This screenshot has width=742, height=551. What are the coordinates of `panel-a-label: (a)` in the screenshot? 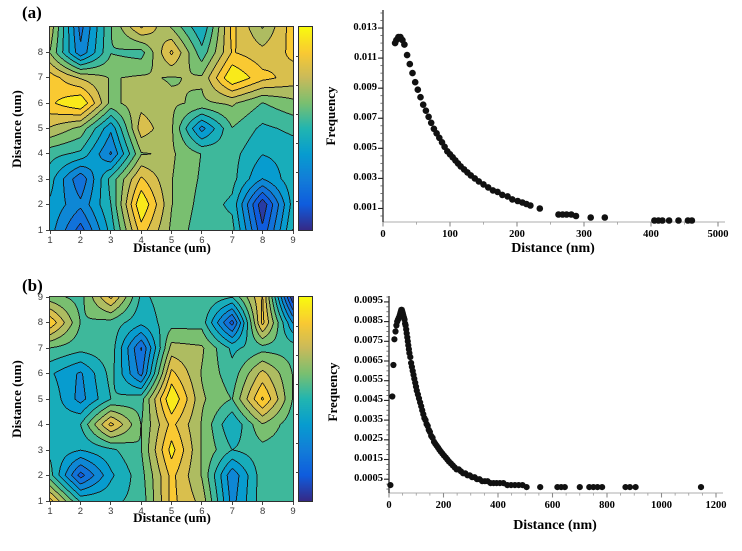 It's located at (32, 12).